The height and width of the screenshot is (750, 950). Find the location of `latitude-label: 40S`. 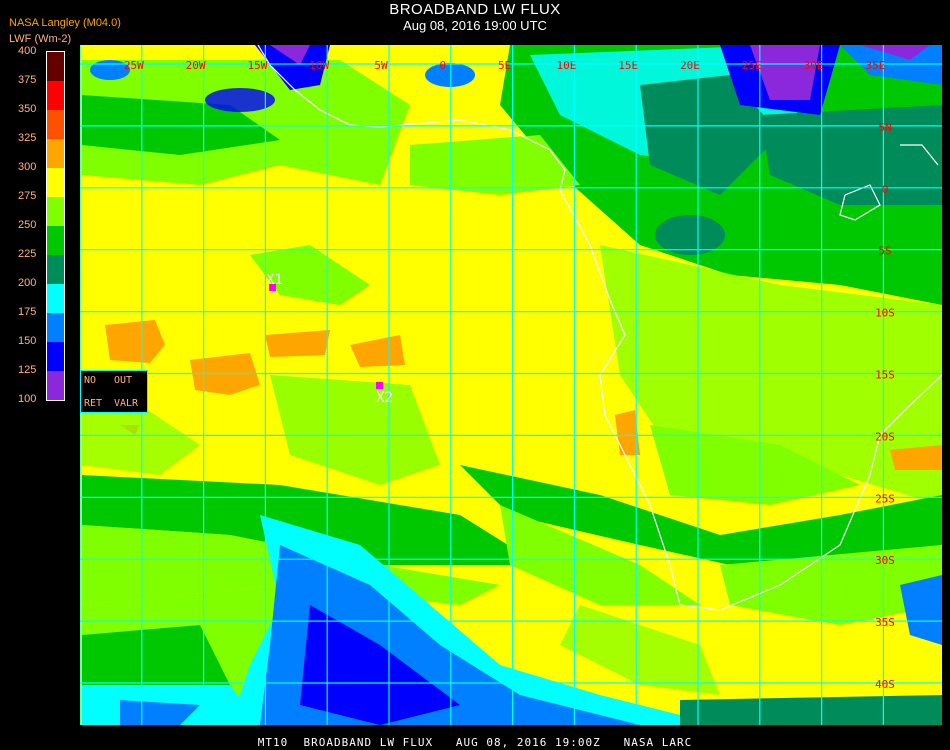

latitude-label: 40S is located at coordinates (885, 684).